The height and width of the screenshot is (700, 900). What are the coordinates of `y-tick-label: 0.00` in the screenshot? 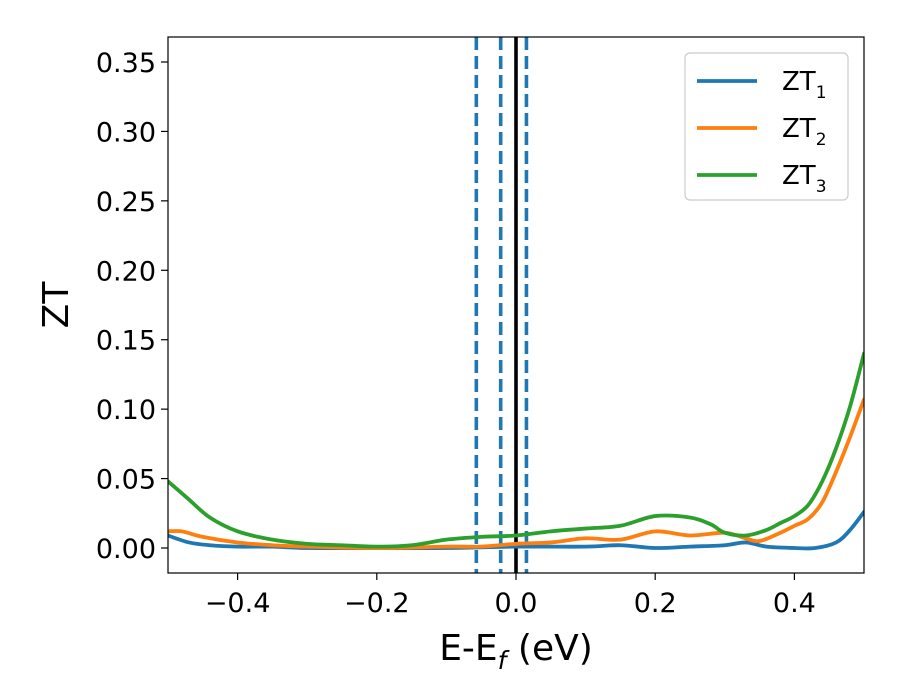 It's located at (126, 549).